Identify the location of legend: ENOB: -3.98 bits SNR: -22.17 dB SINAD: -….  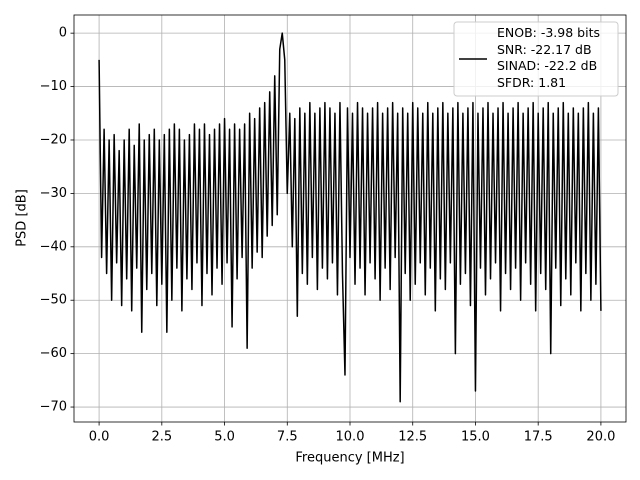
(536, 59).